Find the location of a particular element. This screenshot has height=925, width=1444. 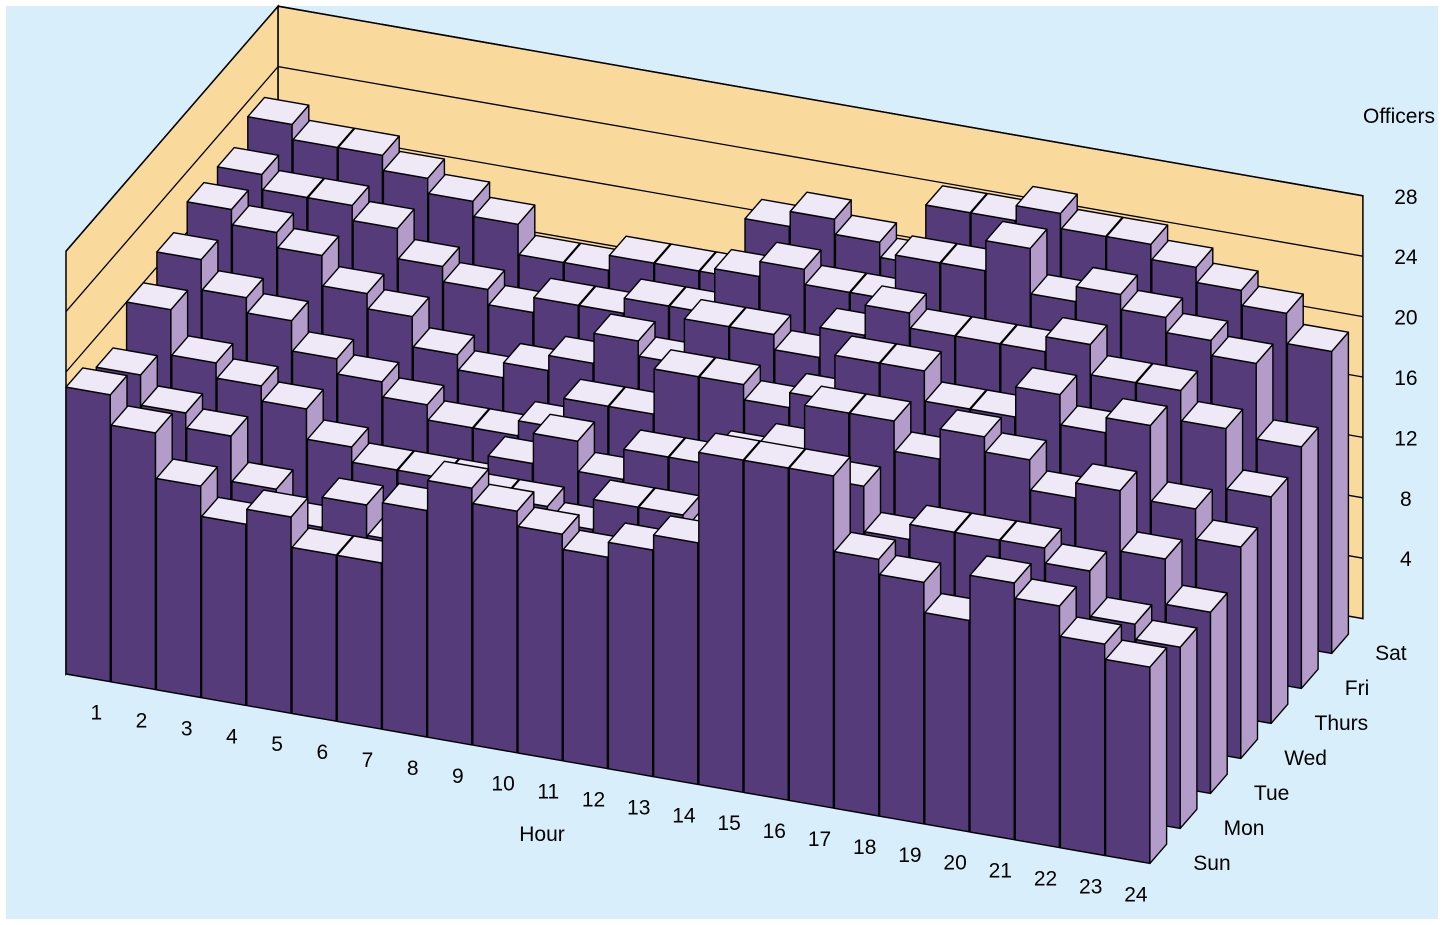

z-tick-label: 28 is located at coordinates (1405, 197).